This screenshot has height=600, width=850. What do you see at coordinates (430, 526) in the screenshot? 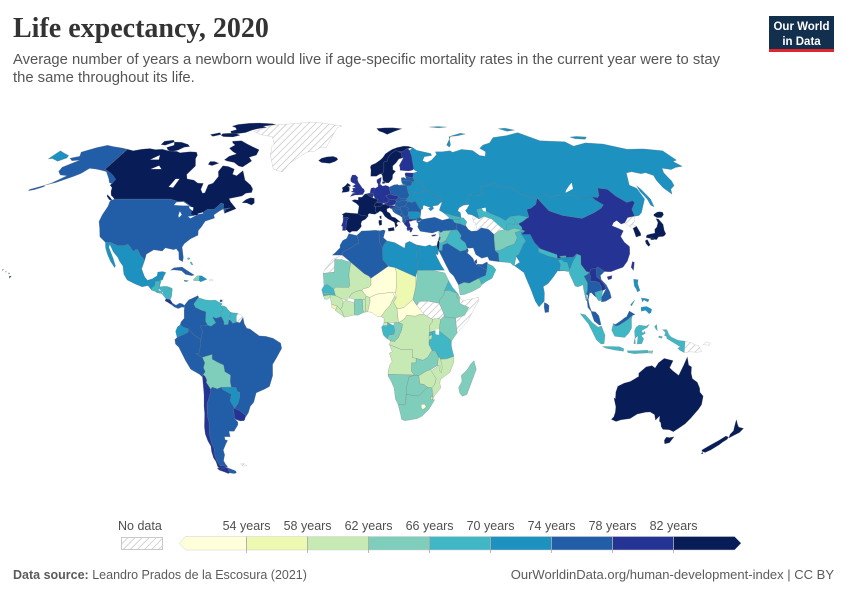
I see `svg-text: 66 years` at bounding box center [430, 526].